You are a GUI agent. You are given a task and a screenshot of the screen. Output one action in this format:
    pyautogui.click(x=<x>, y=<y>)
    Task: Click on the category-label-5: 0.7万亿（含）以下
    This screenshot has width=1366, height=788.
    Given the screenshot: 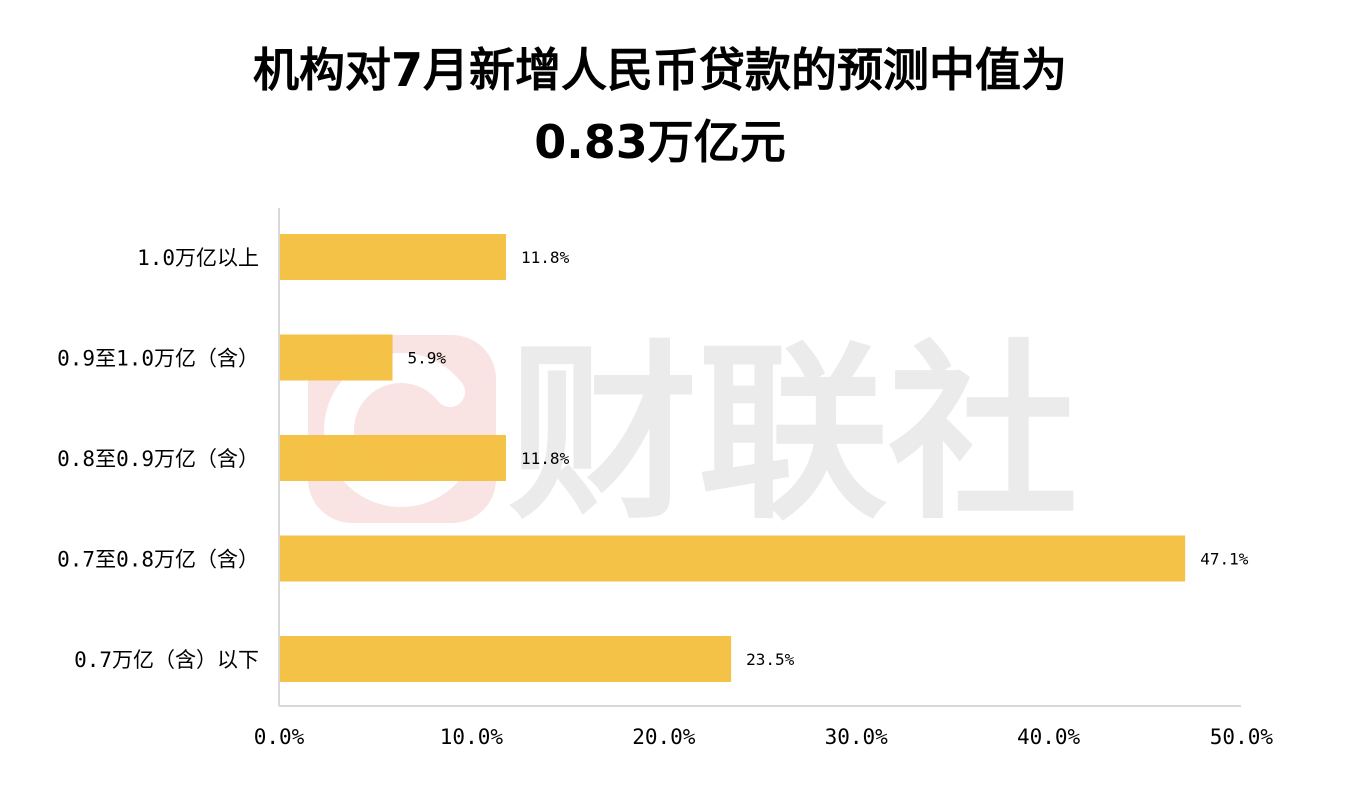 What is the action you would take?
    pyautogui.click(x=166, y=660)
    